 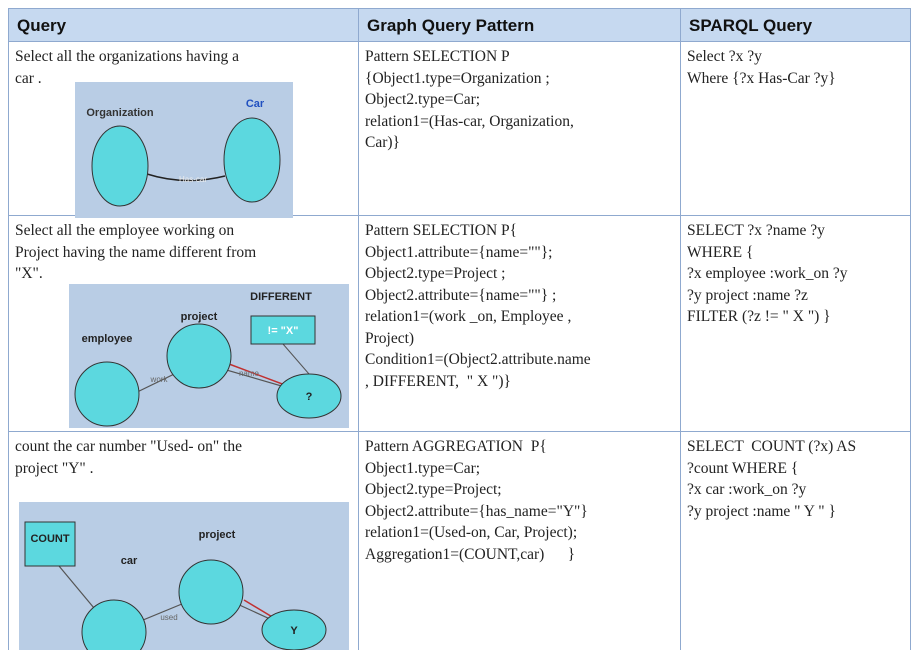 I want to click on text-line: count the car number "Used- on" the, so click(x=128, y=446).